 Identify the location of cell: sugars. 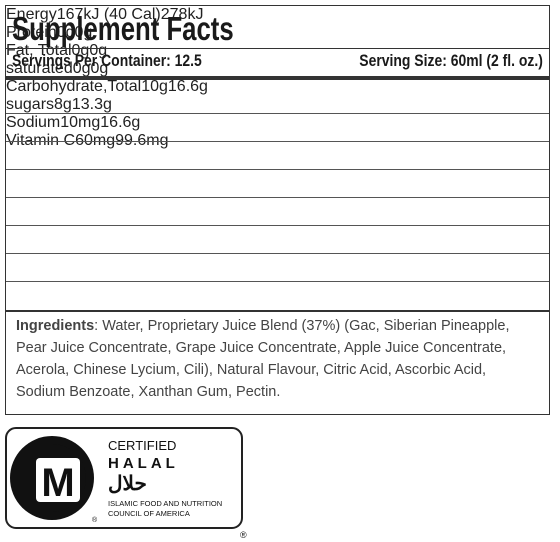
(30, 104).